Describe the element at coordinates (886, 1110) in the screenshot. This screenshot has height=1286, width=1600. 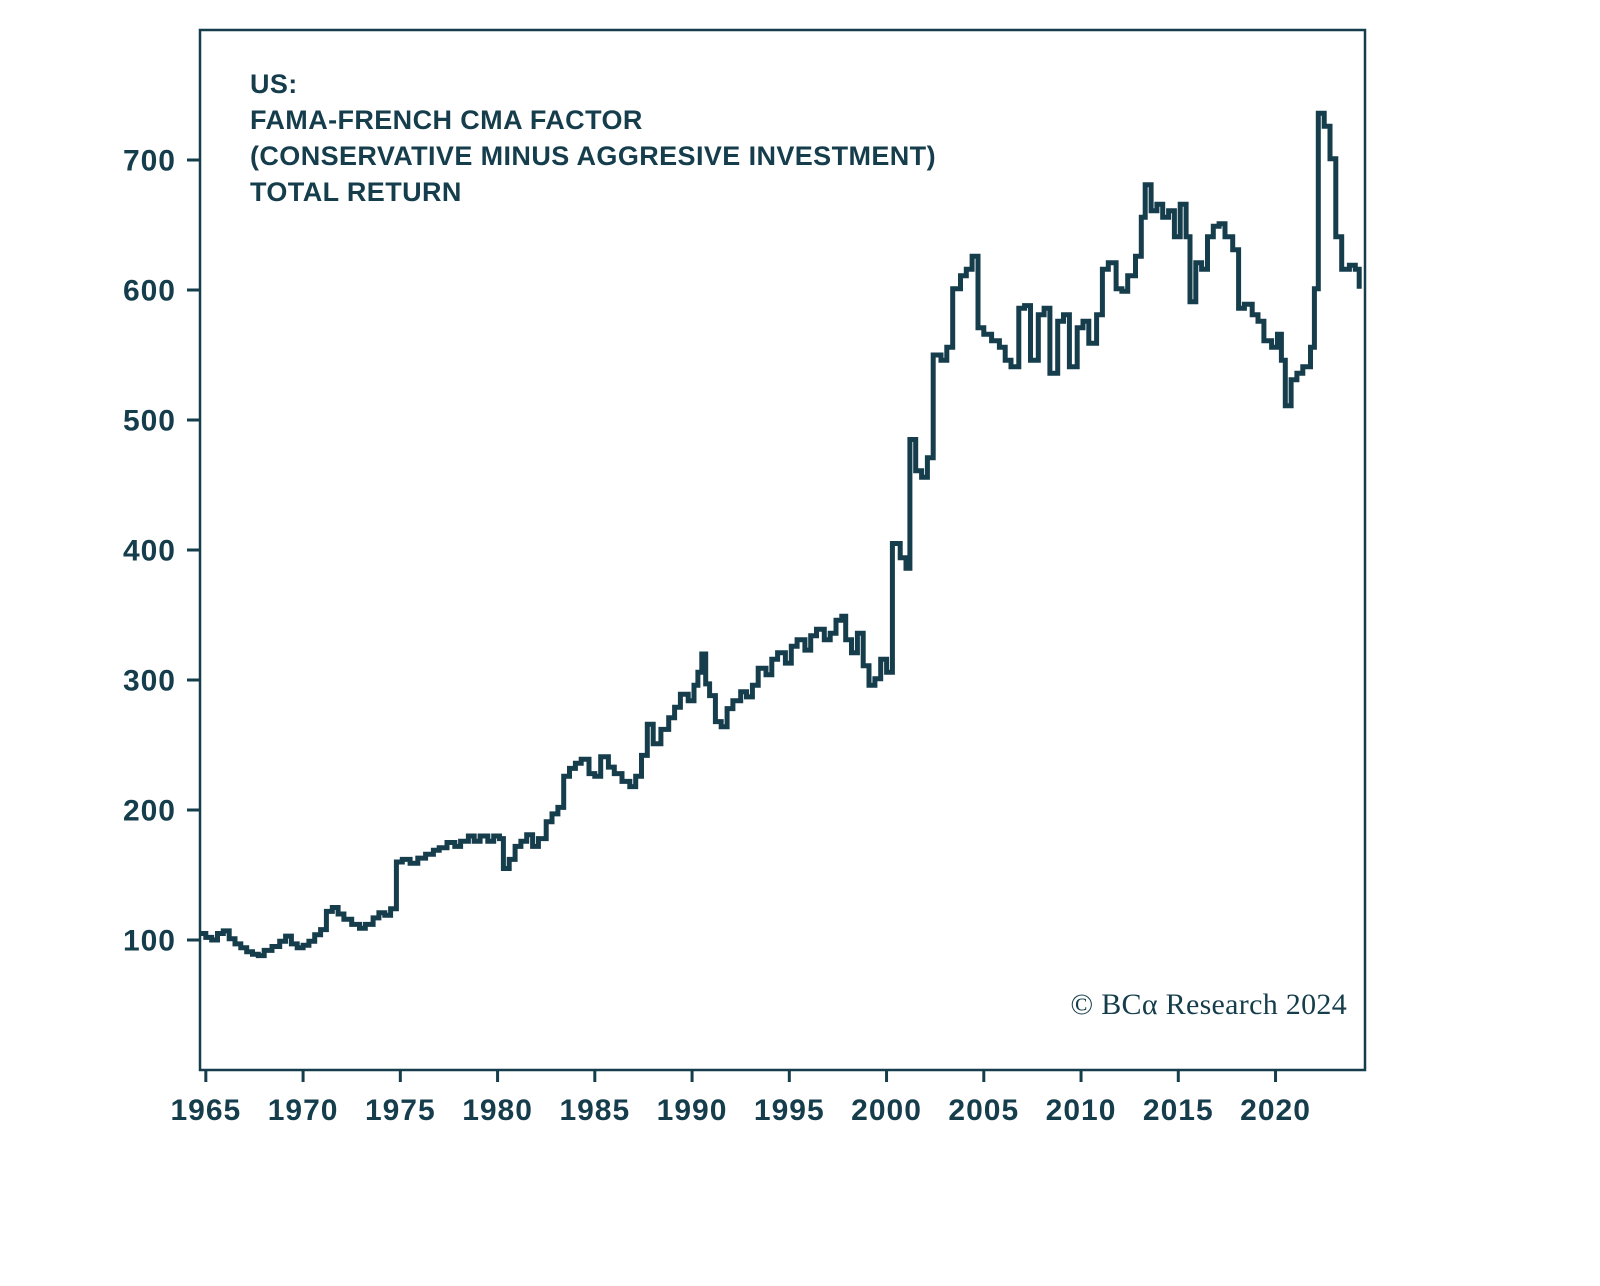
I see `x-tick-label: 2000` at that location.